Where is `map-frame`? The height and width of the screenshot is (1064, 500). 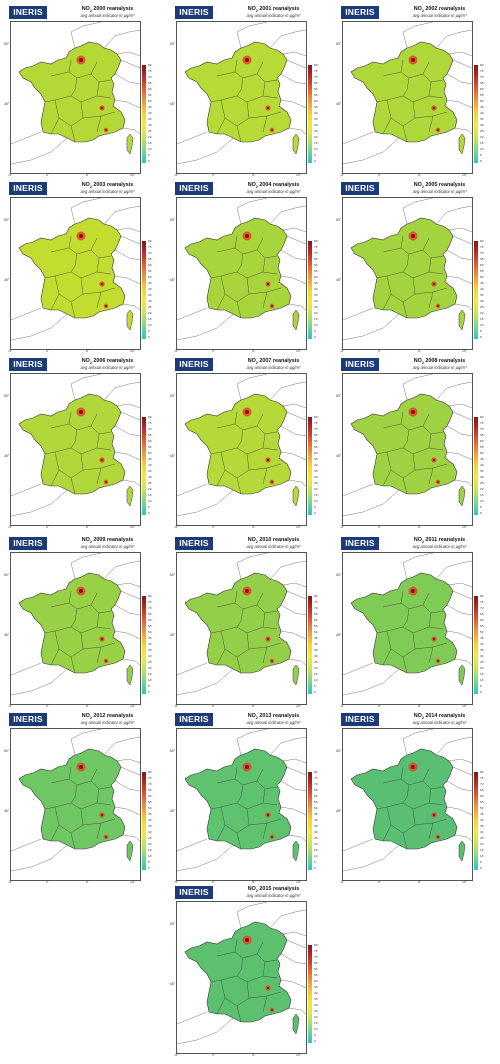 map-frame is located at coordinates (407, 628).